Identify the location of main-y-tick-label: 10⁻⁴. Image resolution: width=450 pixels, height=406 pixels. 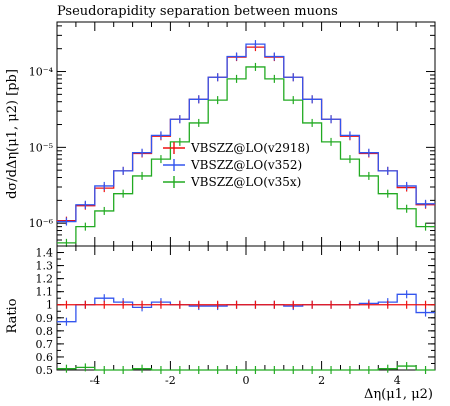
(41, 72).